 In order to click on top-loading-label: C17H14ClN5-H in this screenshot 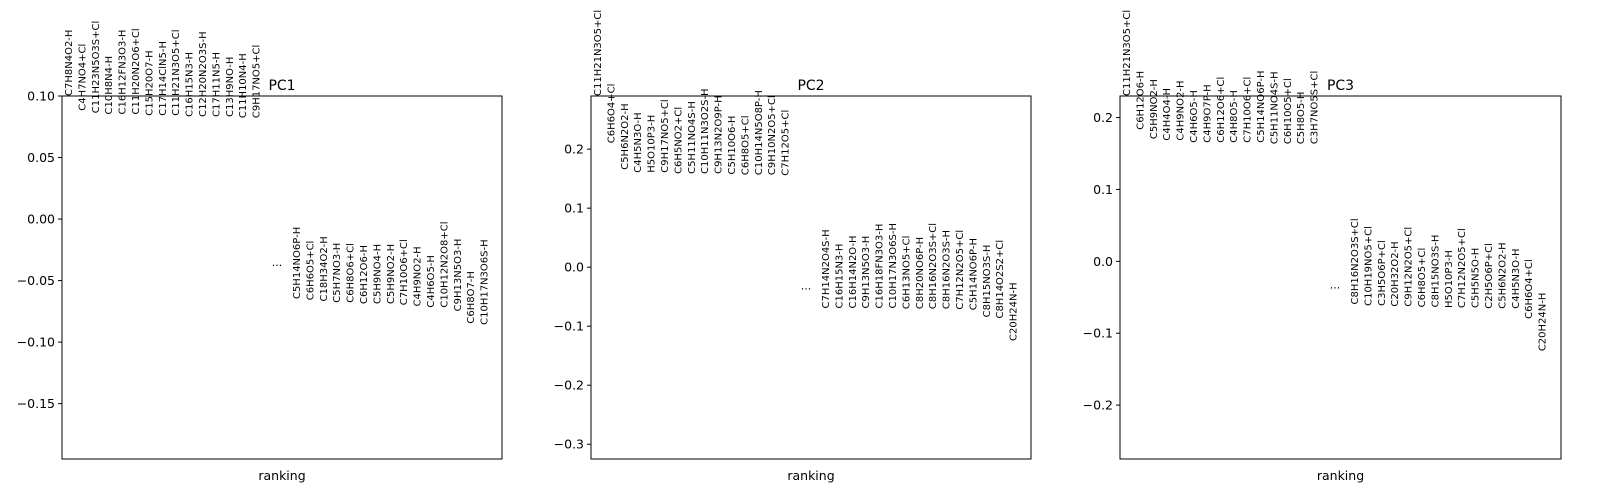, I will do `click(163, 78)`.